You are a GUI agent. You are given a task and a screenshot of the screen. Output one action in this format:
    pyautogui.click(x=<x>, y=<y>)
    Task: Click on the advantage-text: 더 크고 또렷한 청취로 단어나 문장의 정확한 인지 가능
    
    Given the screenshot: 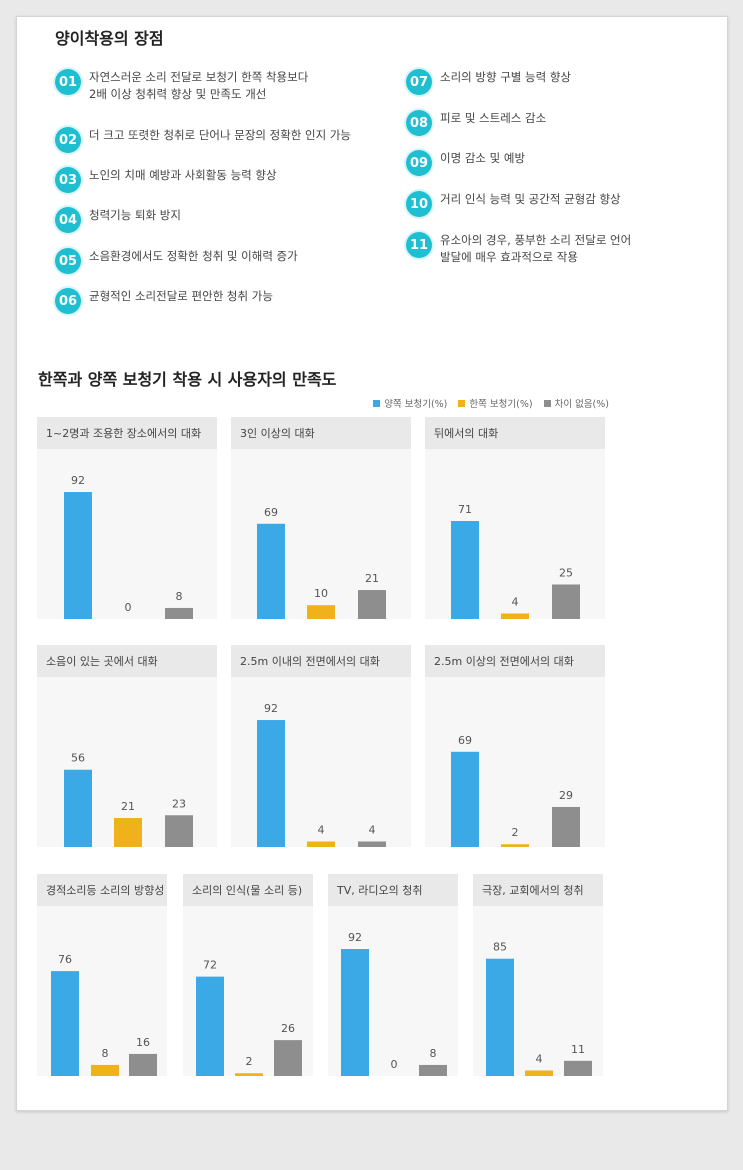 What is the action you would take?
    pyautogui.click(x=220, y=135)
    